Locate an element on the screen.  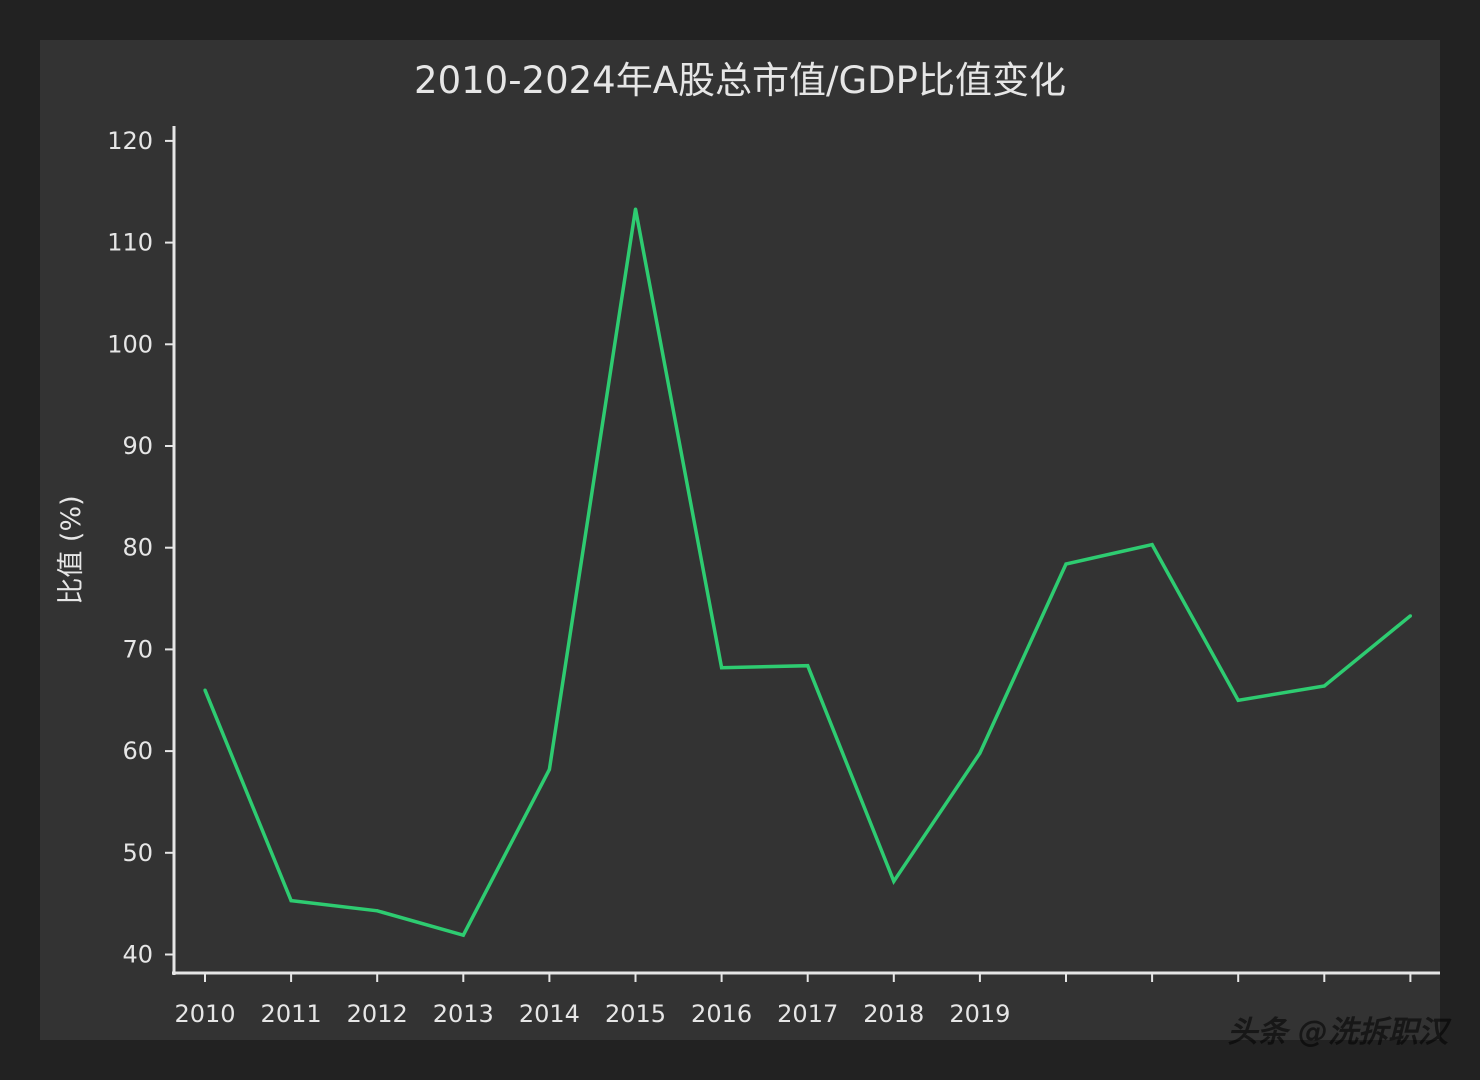
x-tick-label: 2018 is located at coordinates (893, 1014).